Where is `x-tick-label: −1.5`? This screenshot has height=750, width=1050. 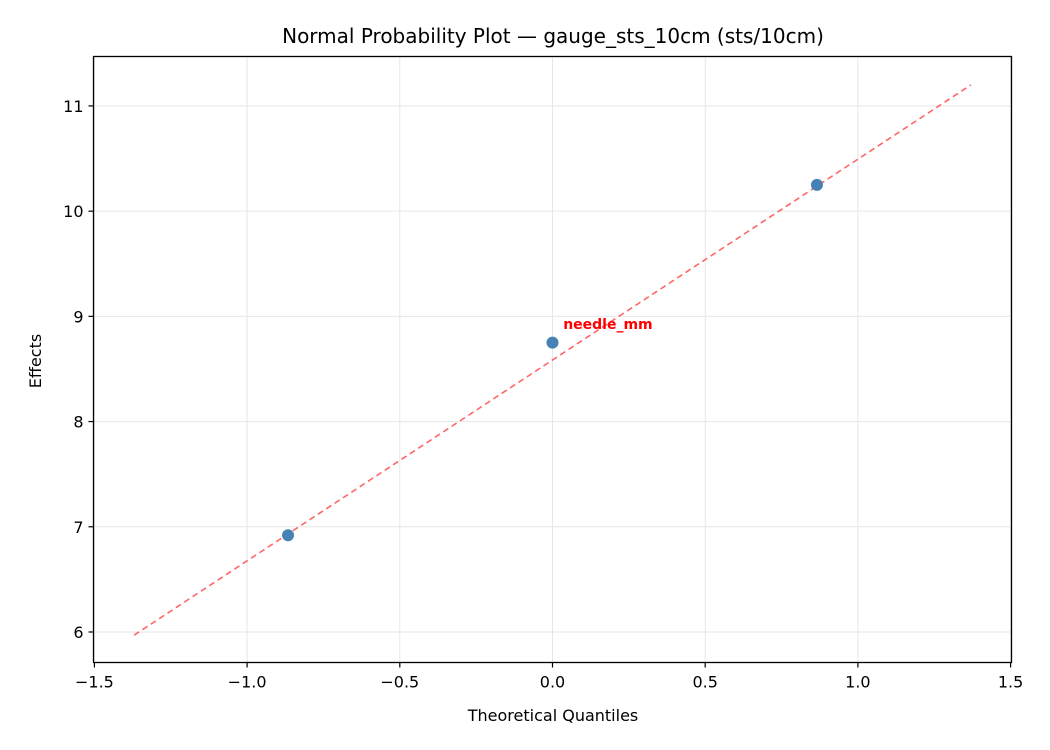 x-tick-label: −1.5 is located at coordinates (94, 682).